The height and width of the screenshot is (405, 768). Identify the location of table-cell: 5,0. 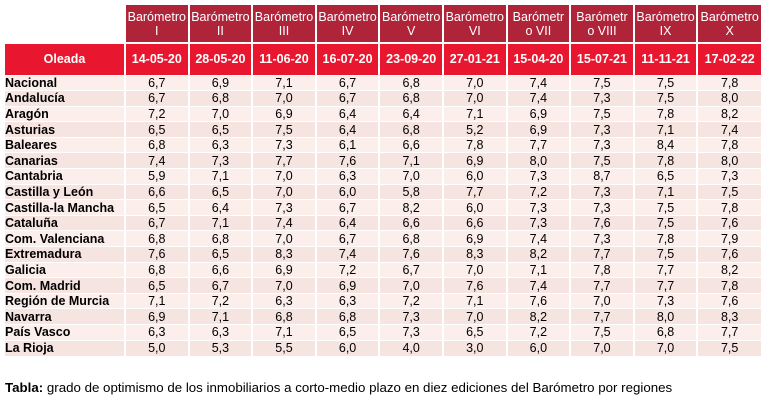
(156, 347).